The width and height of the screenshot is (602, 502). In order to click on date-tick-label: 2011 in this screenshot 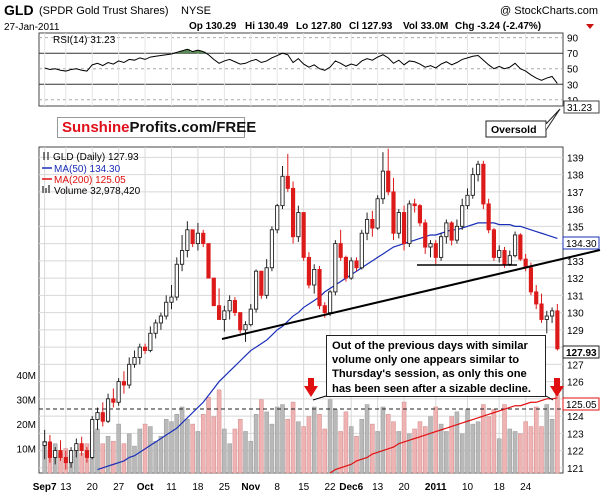, I will do `click(436, 487)`.